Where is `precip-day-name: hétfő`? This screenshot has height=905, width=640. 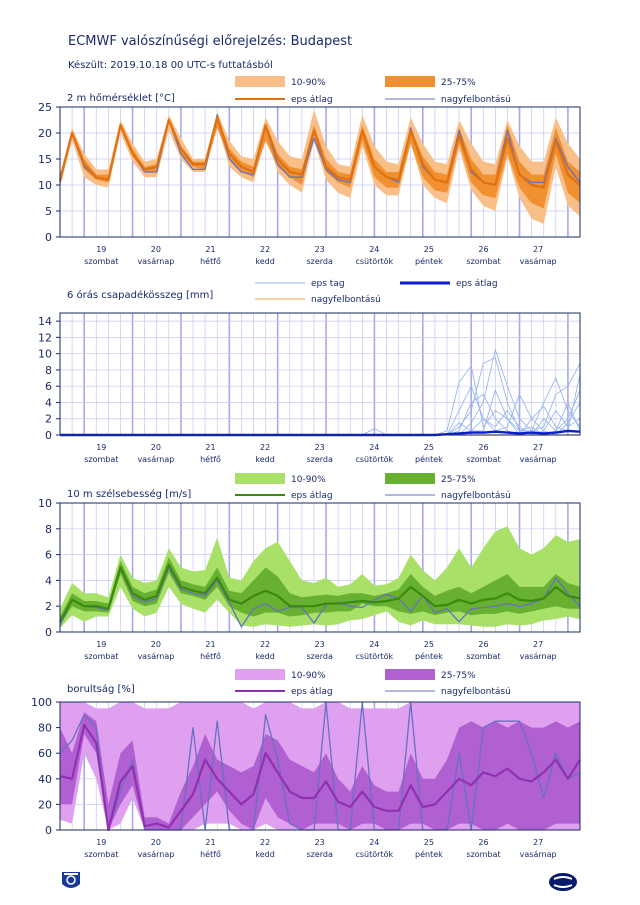 precip-day-name: hétfő is located at coordinates (210, 459).